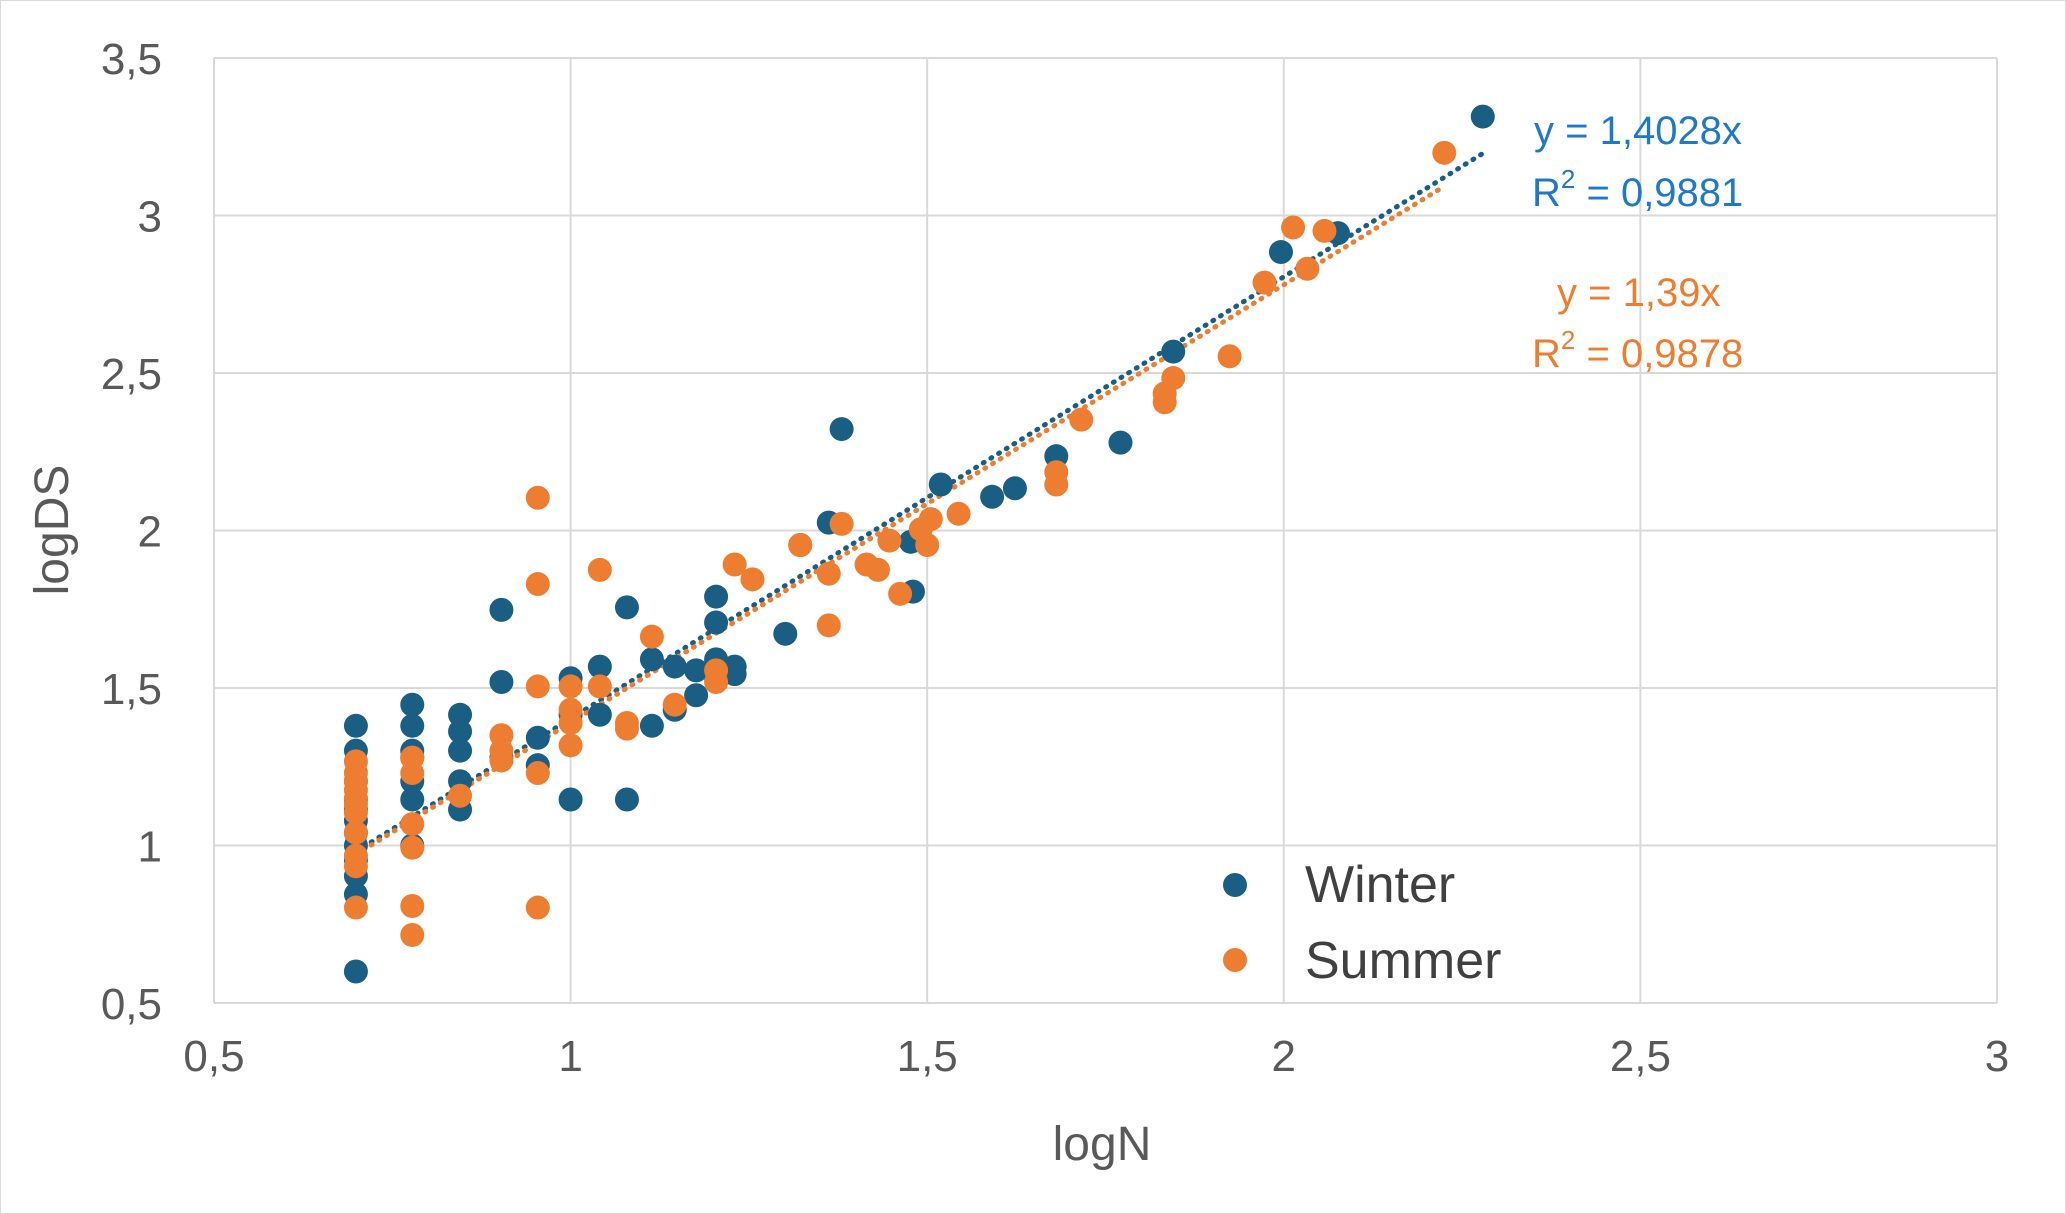 This screenshot has width=2066, height=1214. I want to click on x-tick-label: 2, so click(1284, 1056).